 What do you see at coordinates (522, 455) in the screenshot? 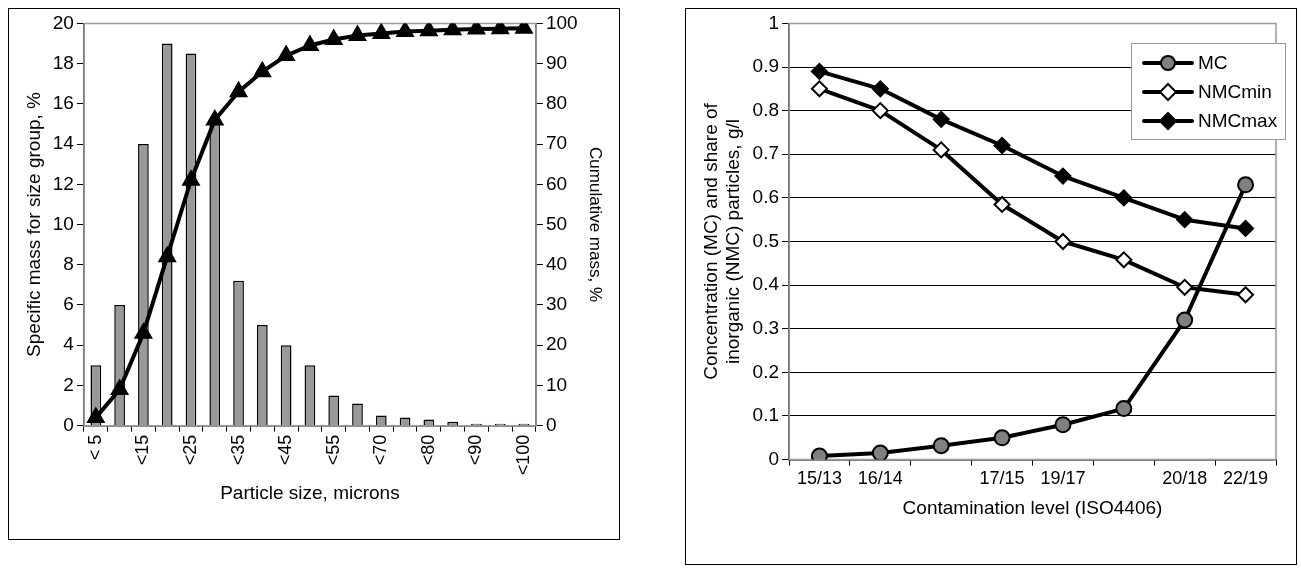
I see `x-tick-label: <100` at bounding box center [522, 455].